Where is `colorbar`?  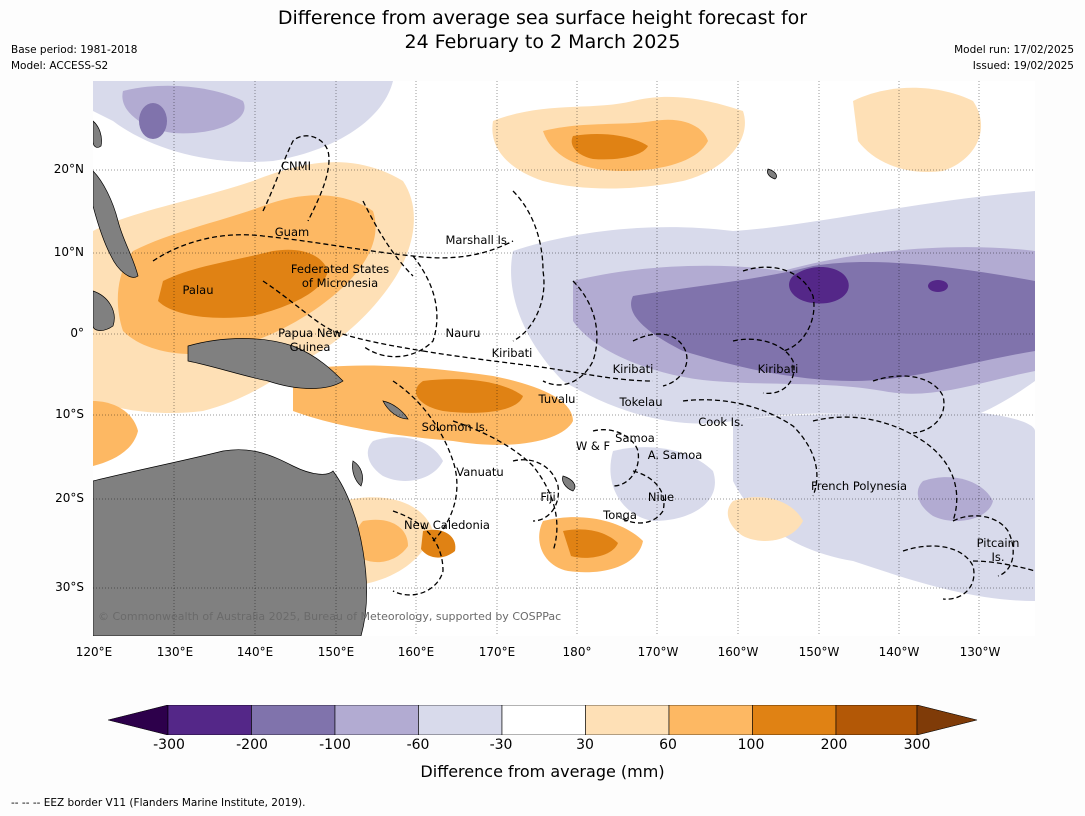 colorbar is located at coordinates (543, 720).